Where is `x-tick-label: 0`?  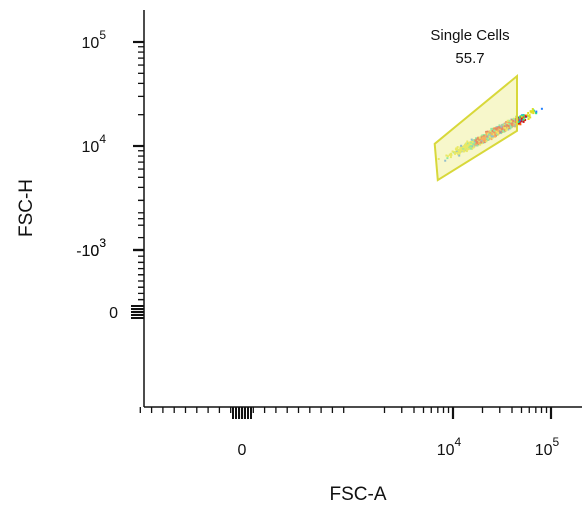
x-tick-label: 0 is located at coordinates (242, 450).